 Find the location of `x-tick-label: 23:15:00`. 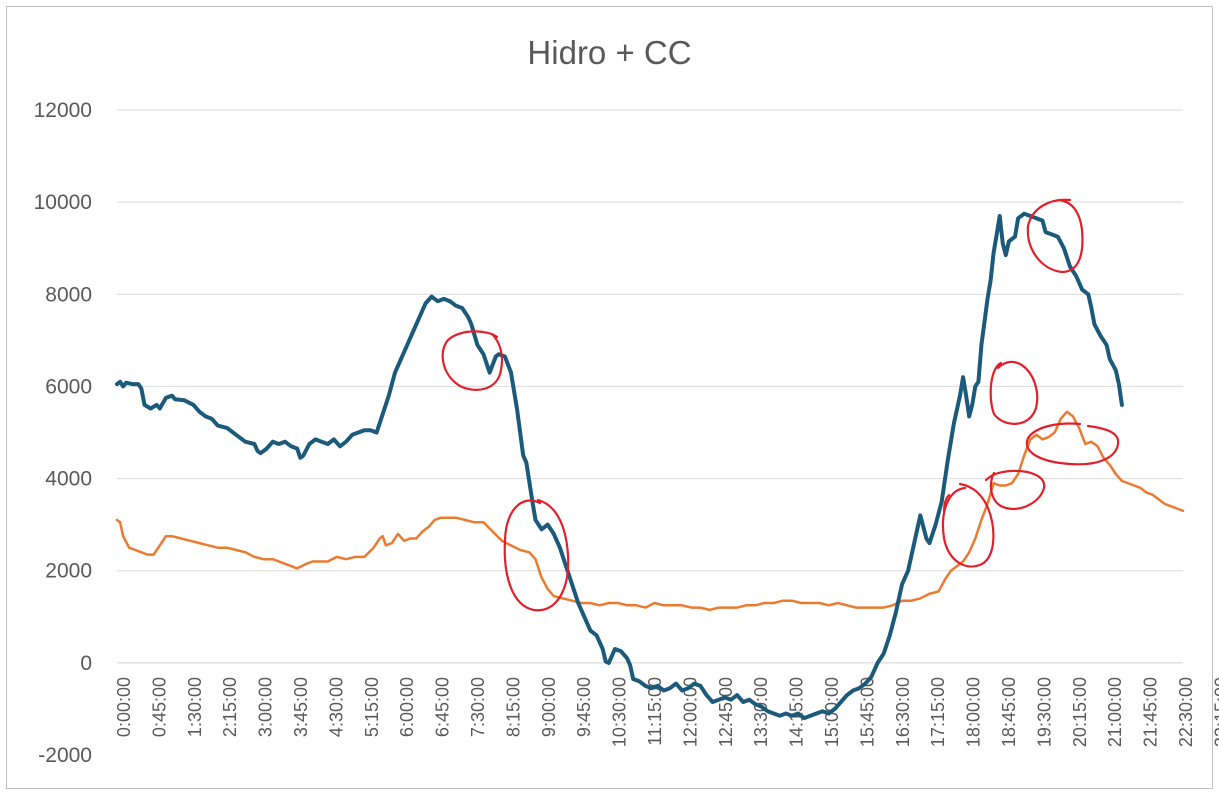

x-tick-label: 23:15:00 is located at coordinates (1215, 712).